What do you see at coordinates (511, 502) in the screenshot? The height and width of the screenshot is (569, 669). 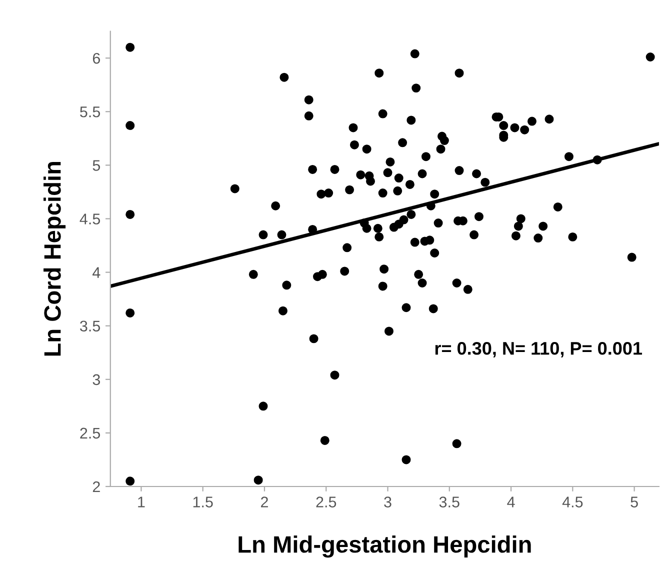 I see `x-tick-label: 4` at bounding box center [511, 502].